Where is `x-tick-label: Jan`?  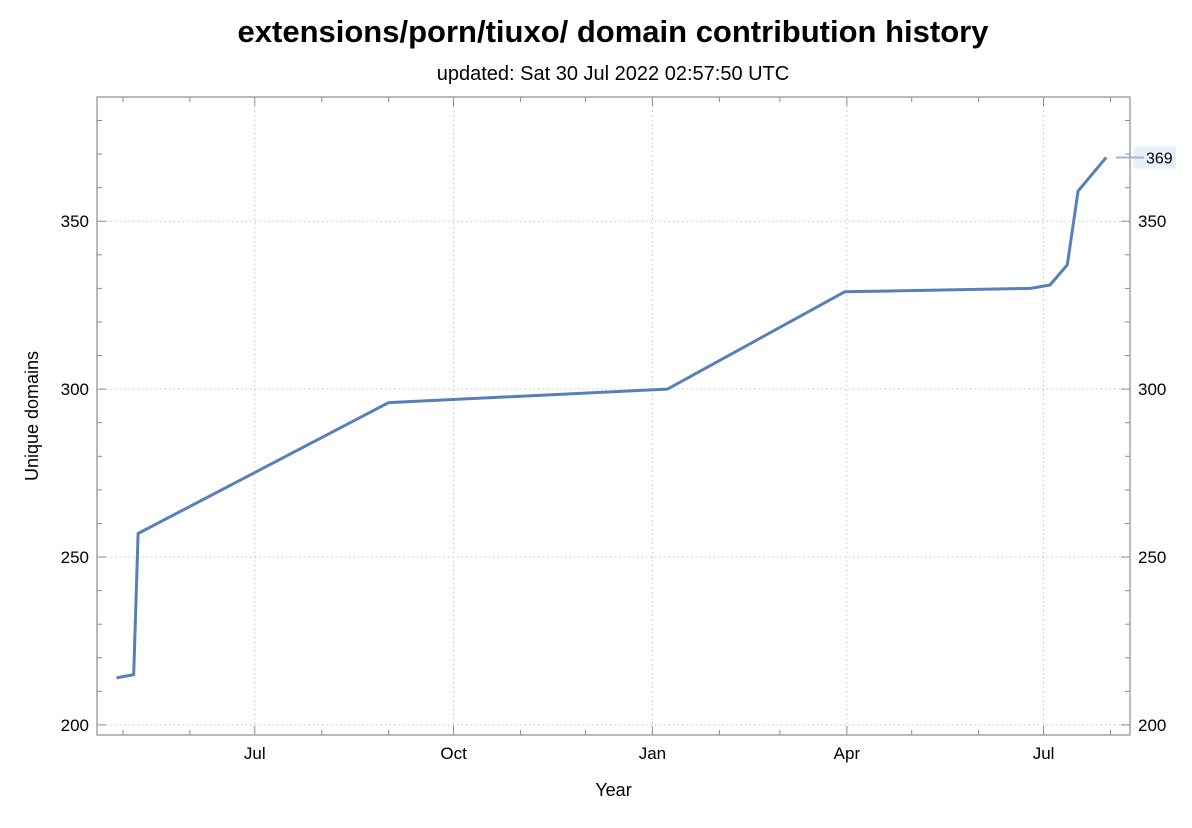 x-tick-label: Jan is located at coordinates (652, 753).